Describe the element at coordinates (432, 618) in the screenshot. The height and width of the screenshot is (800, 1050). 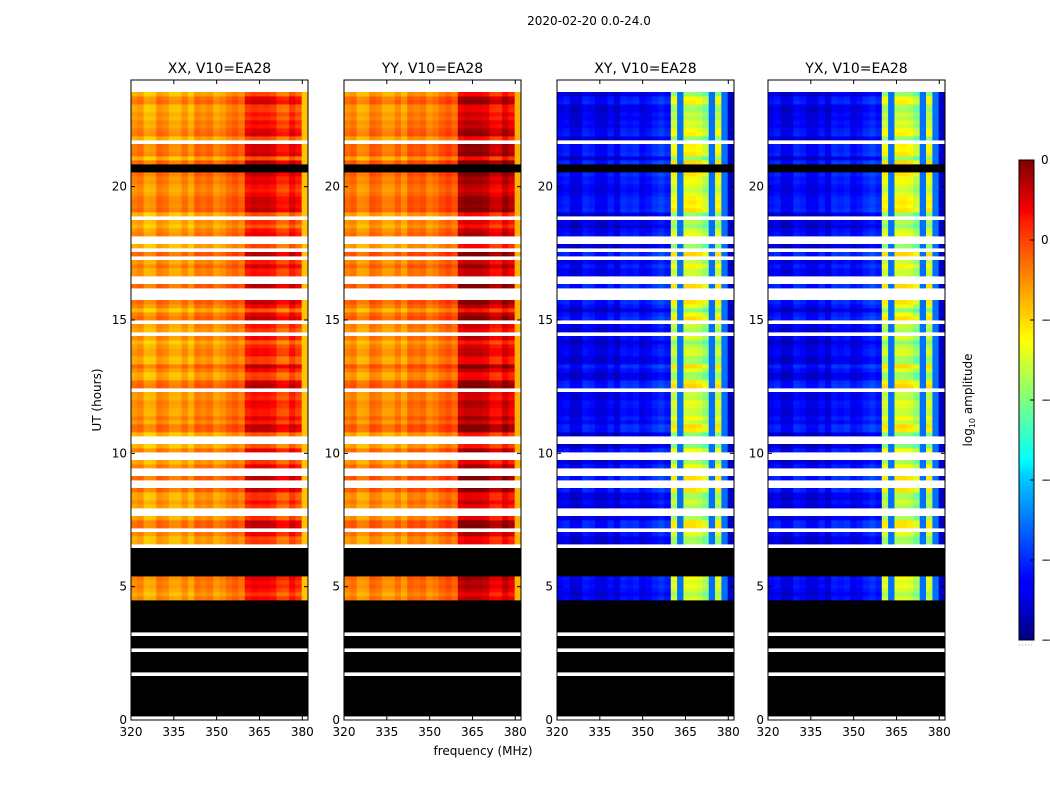
I see `flagged-row` at that location.